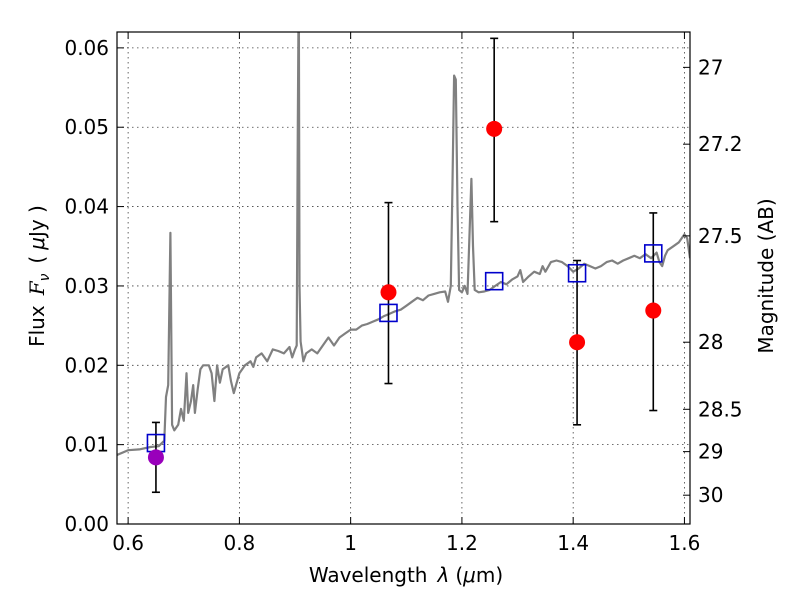 The height and width of the screenshot is (600, 800). Describe the element at coordinates (766, 275) in the screenshot. I see `y2-axis-title: Magnitude (AB)` at that location.